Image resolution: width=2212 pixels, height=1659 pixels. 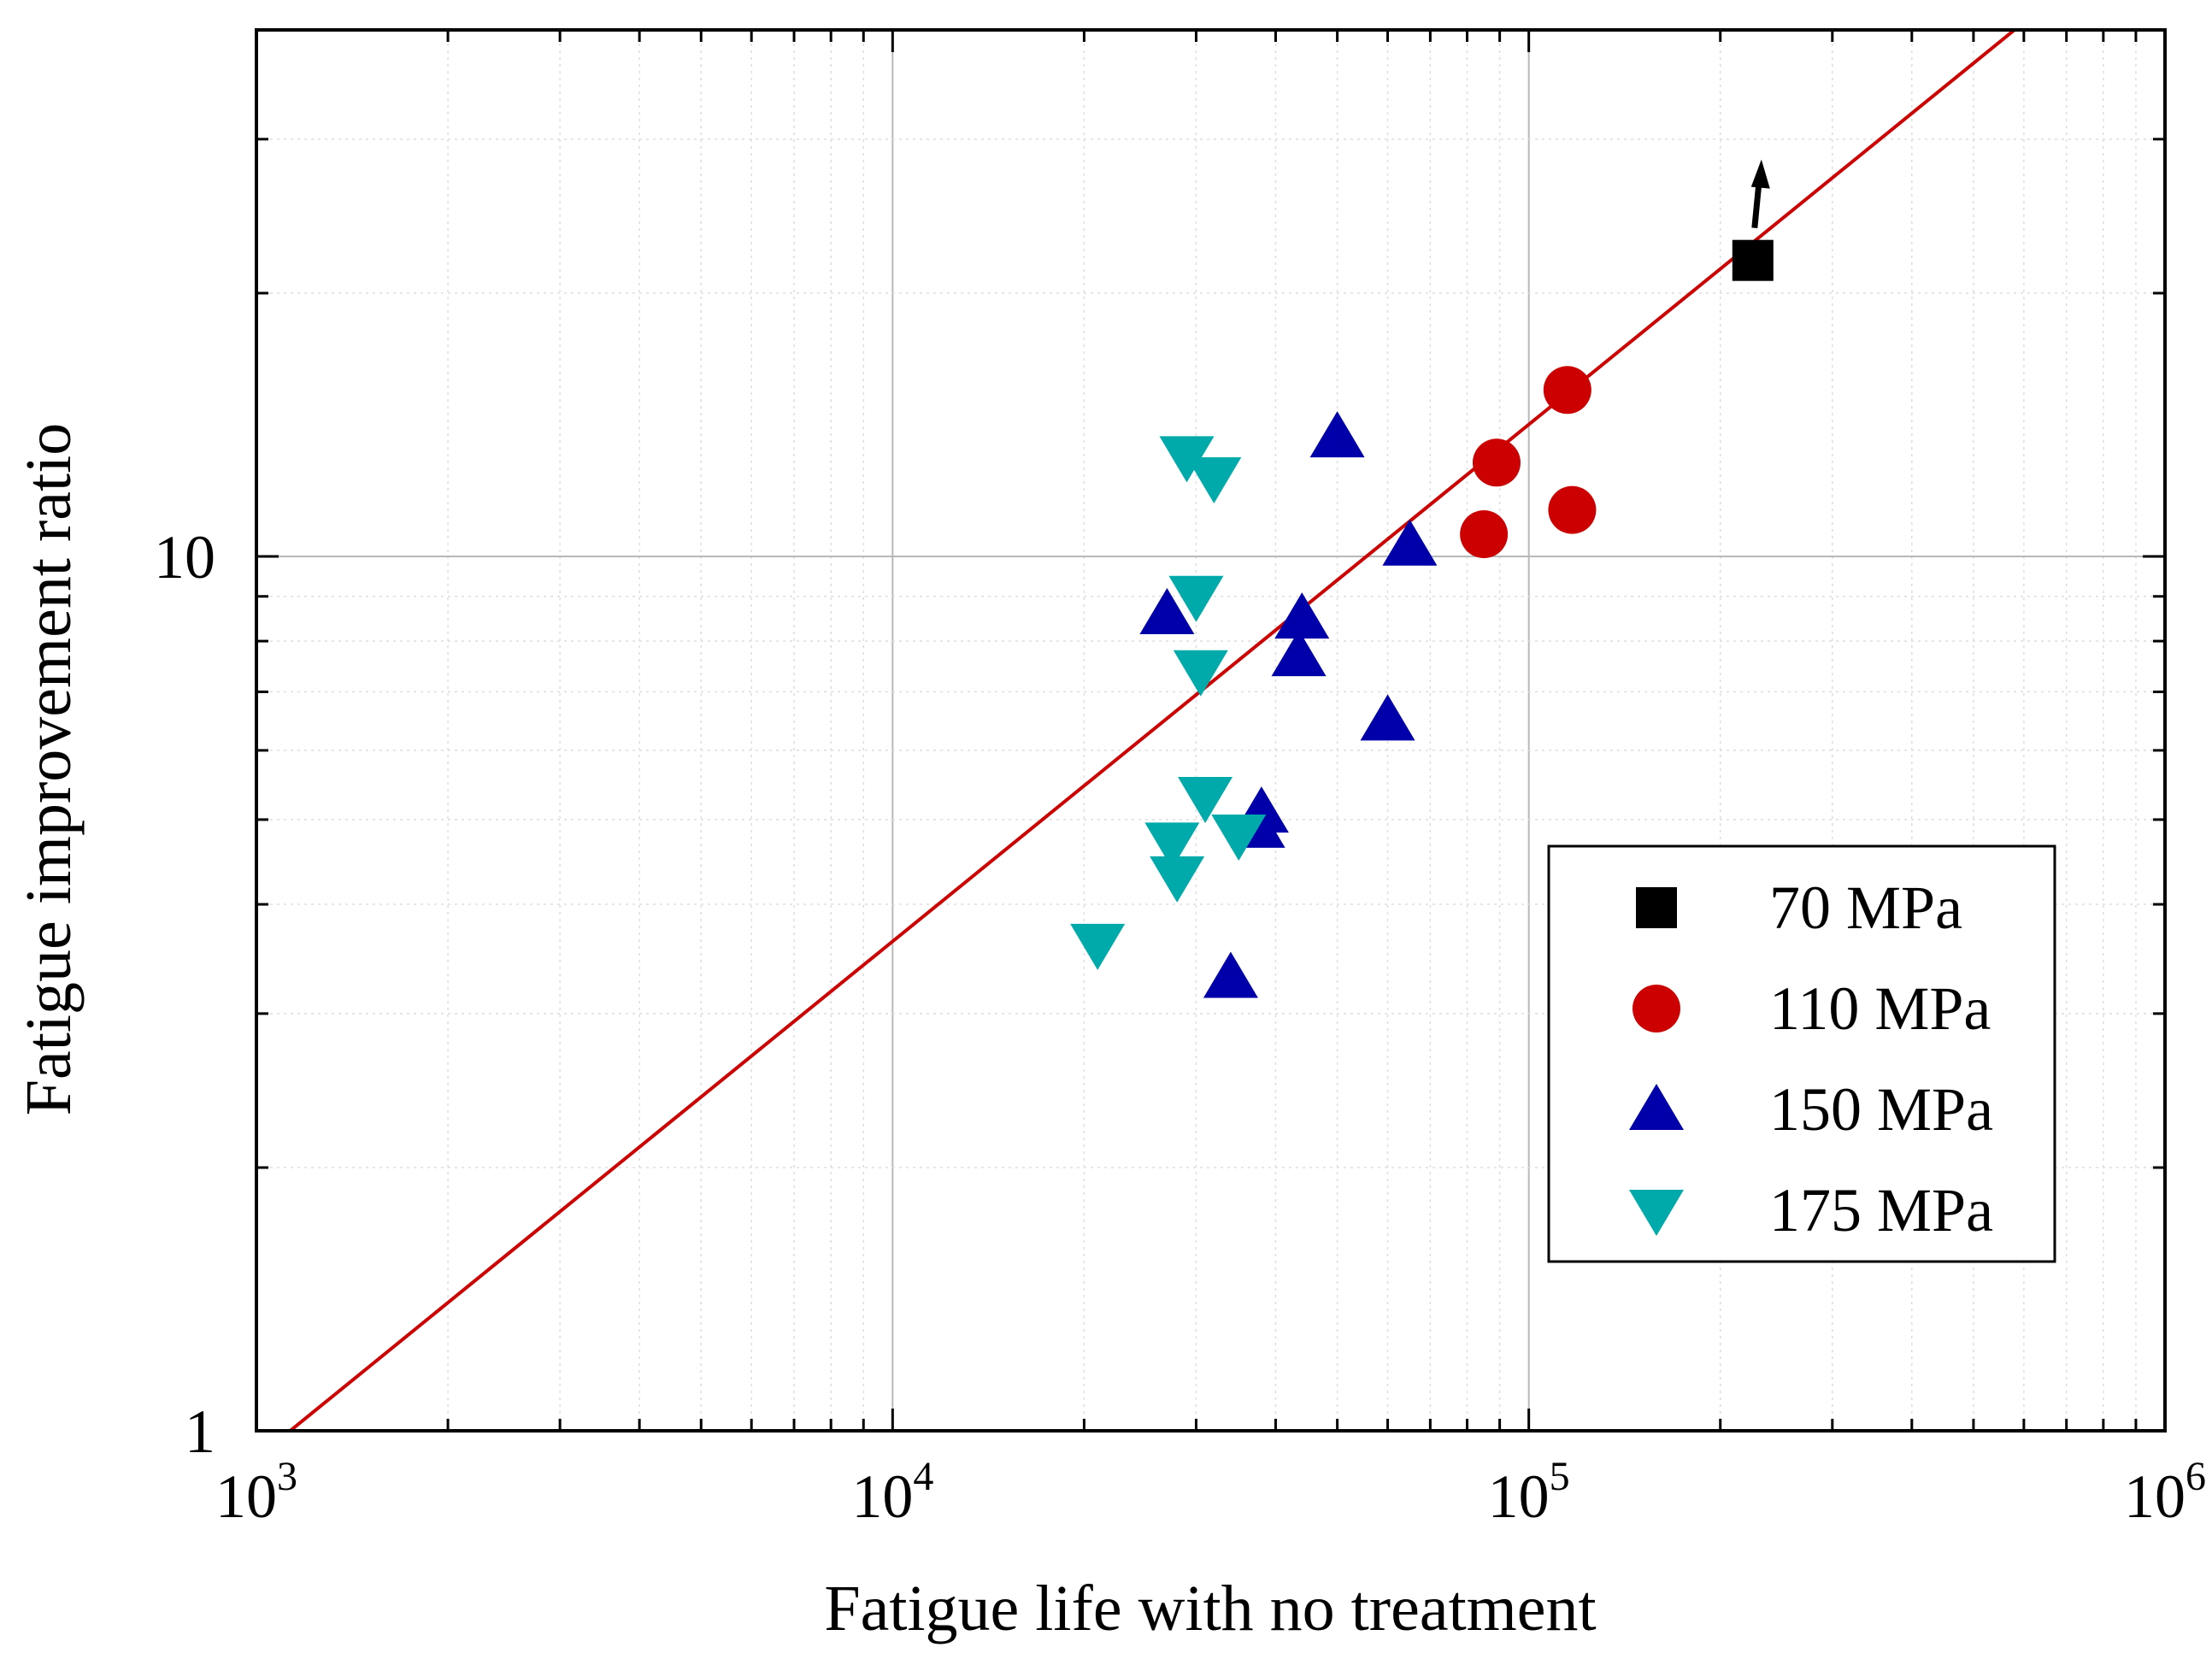 What do you see at coordinates (184, 557) in the screenshot?
I see `y-tick-label: 10` at bounding box center [184, 557].